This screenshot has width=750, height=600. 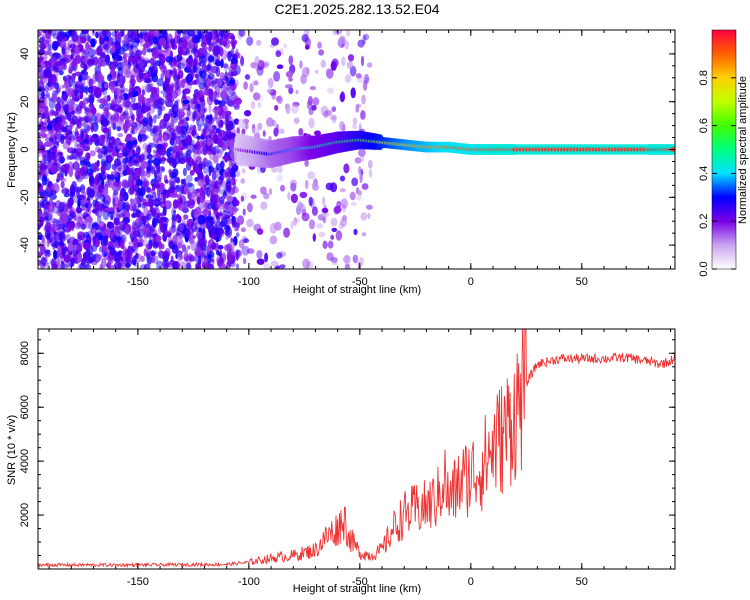 I want to click on y-tick-label: 8000, so click(x=25, y=353).